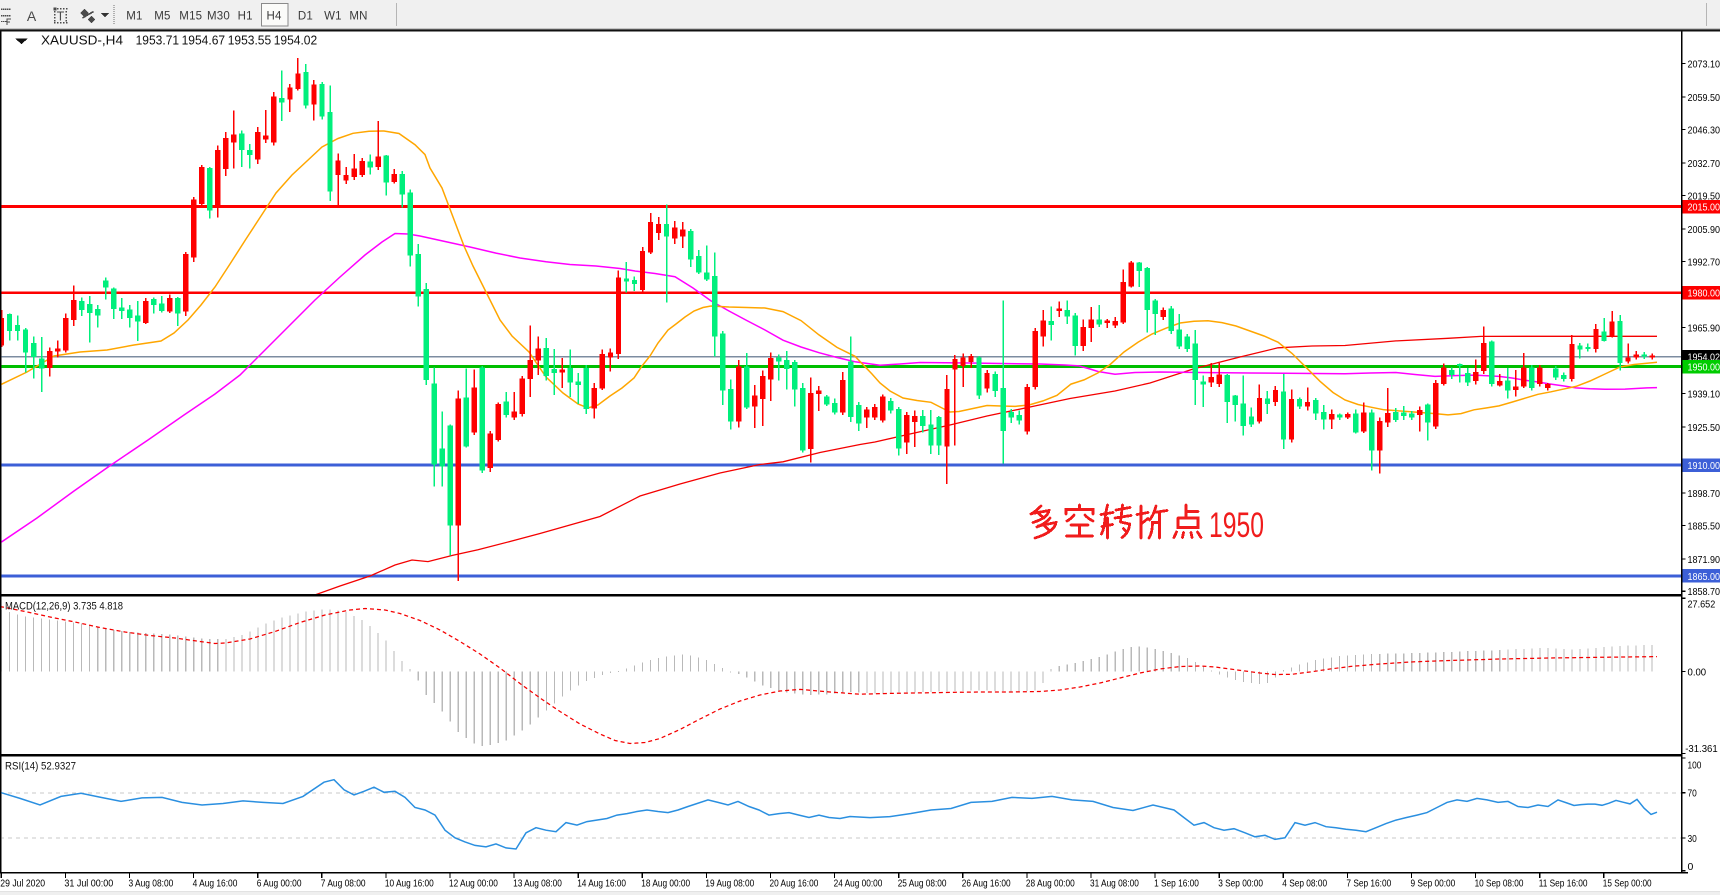 The width and height of the screenshot is (1720, 895). What do you see at coordinates (1704, 130) in the screenshot?
I see `svg-text: 2046.30` at bounding box center [1704, 130].